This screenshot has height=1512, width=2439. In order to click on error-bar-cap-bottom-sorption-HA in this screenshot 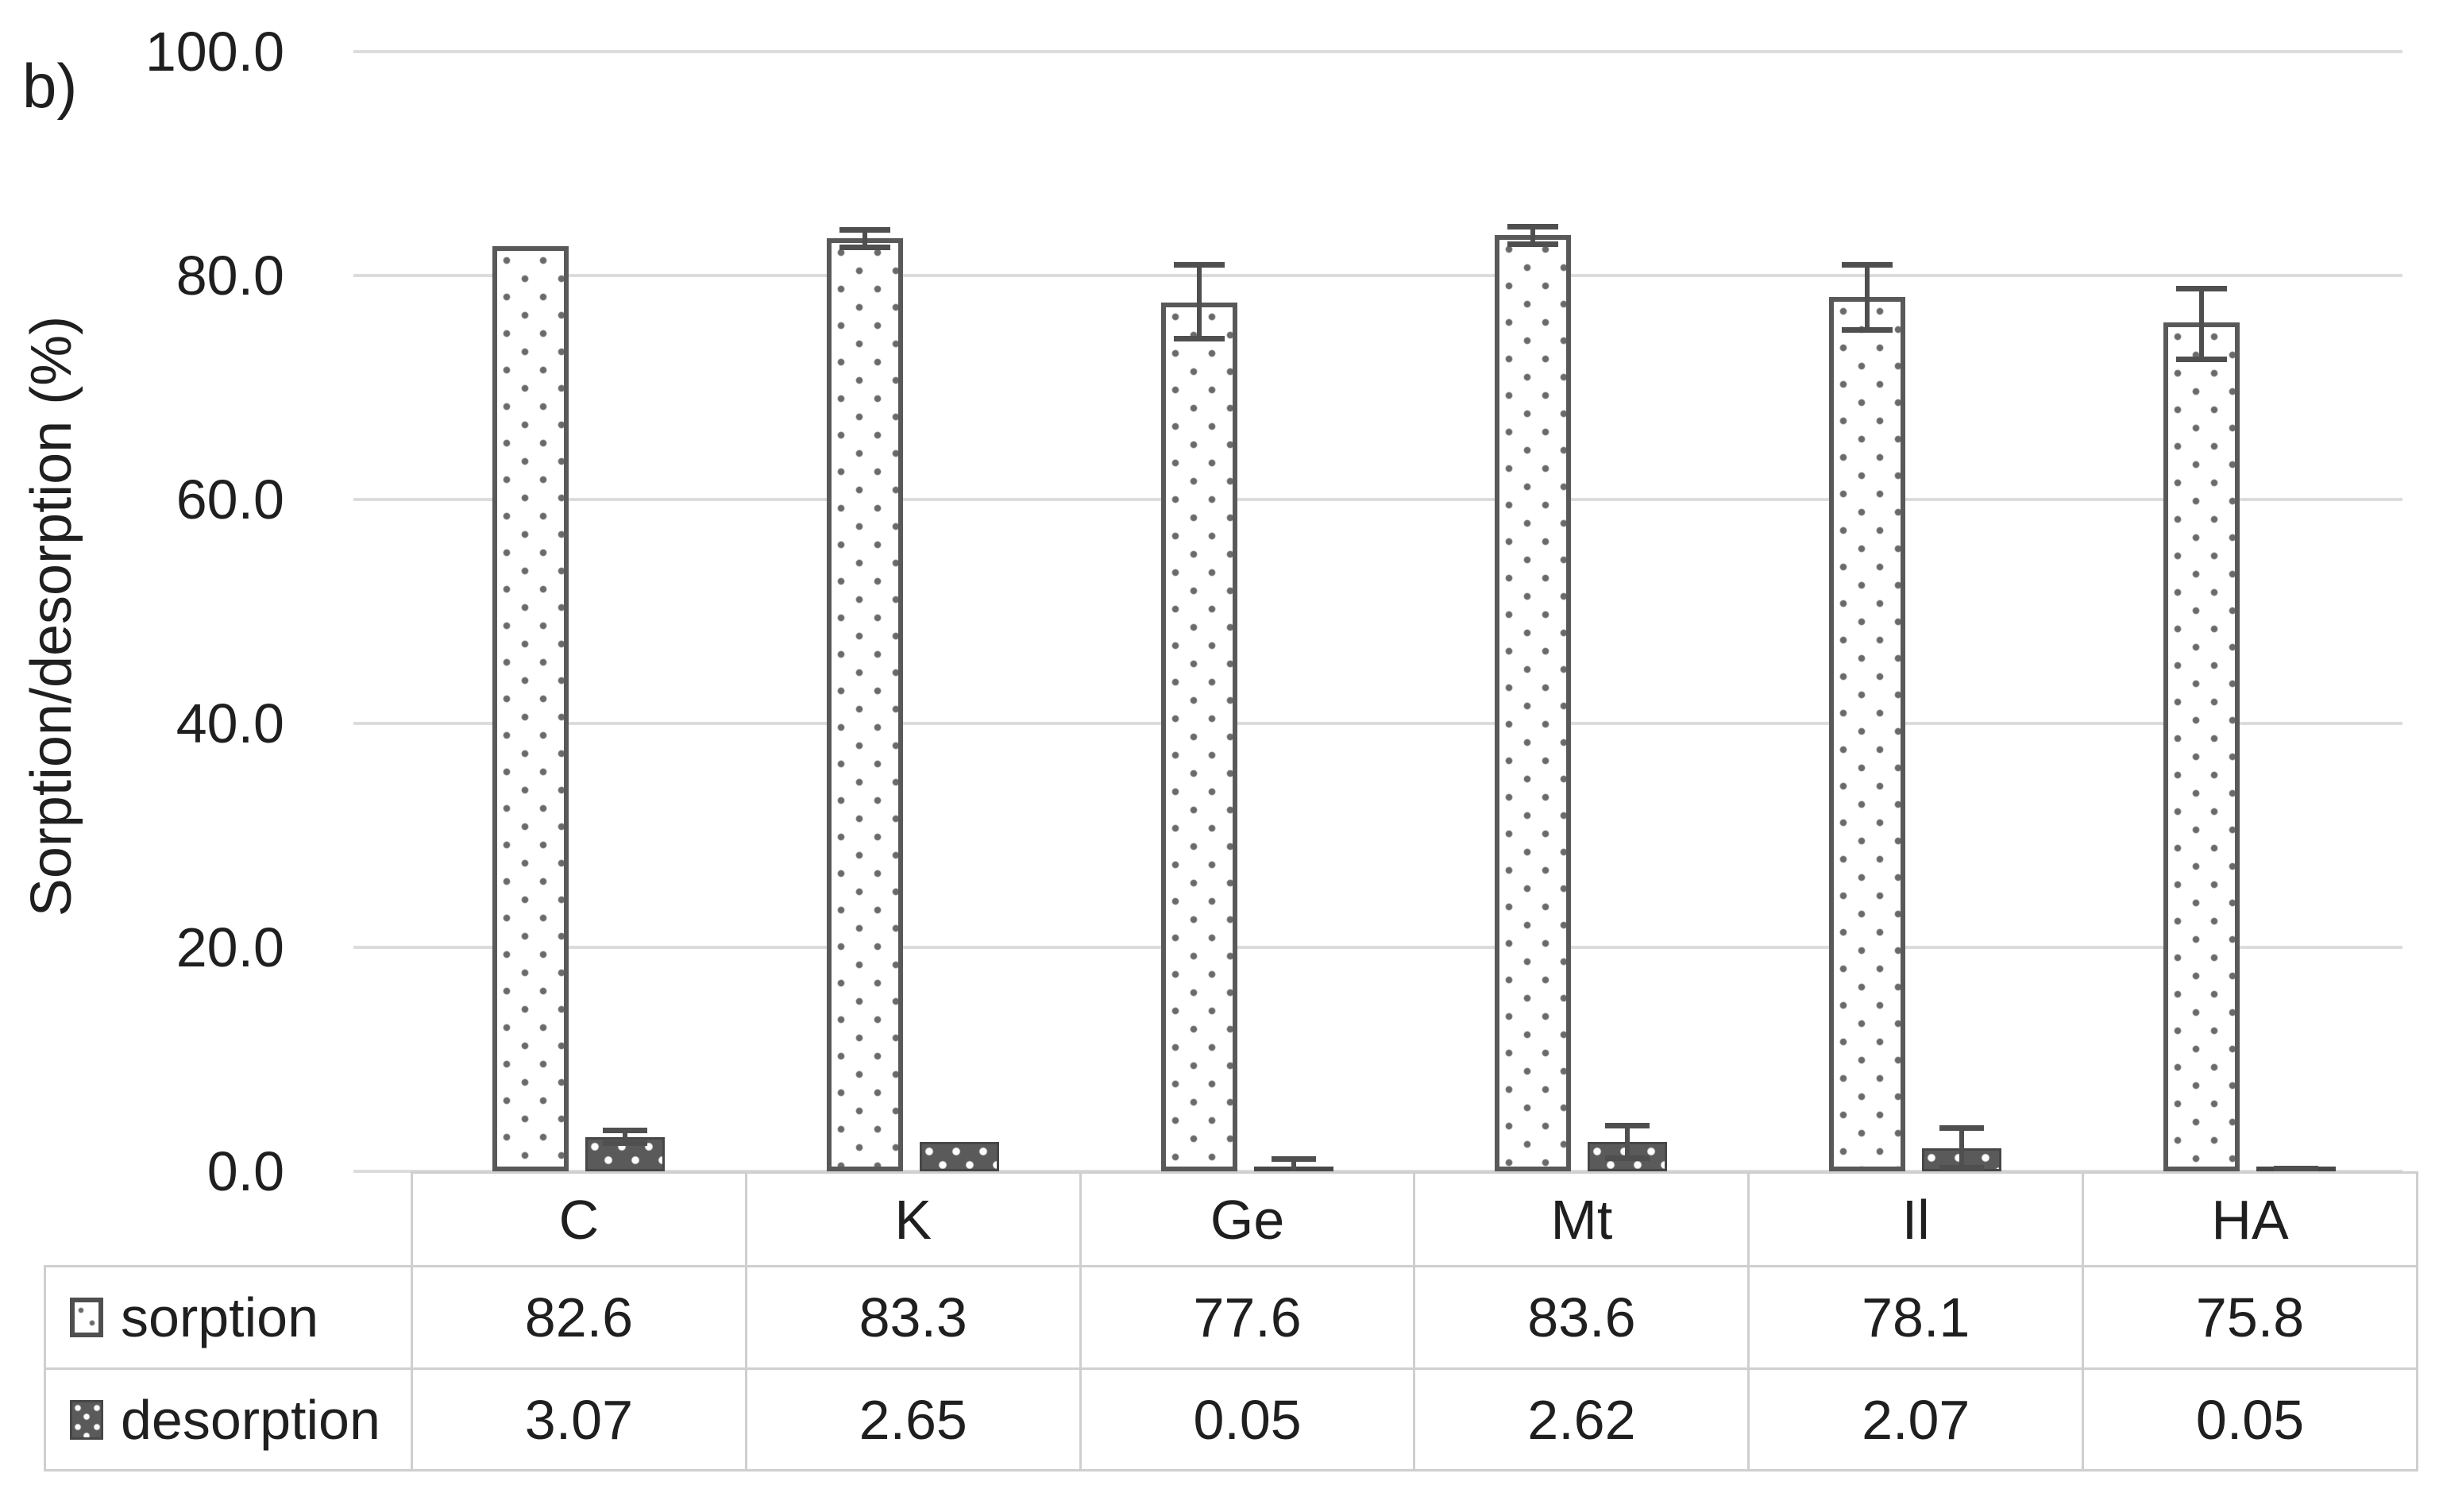, I will do `click(2202, 359)`.